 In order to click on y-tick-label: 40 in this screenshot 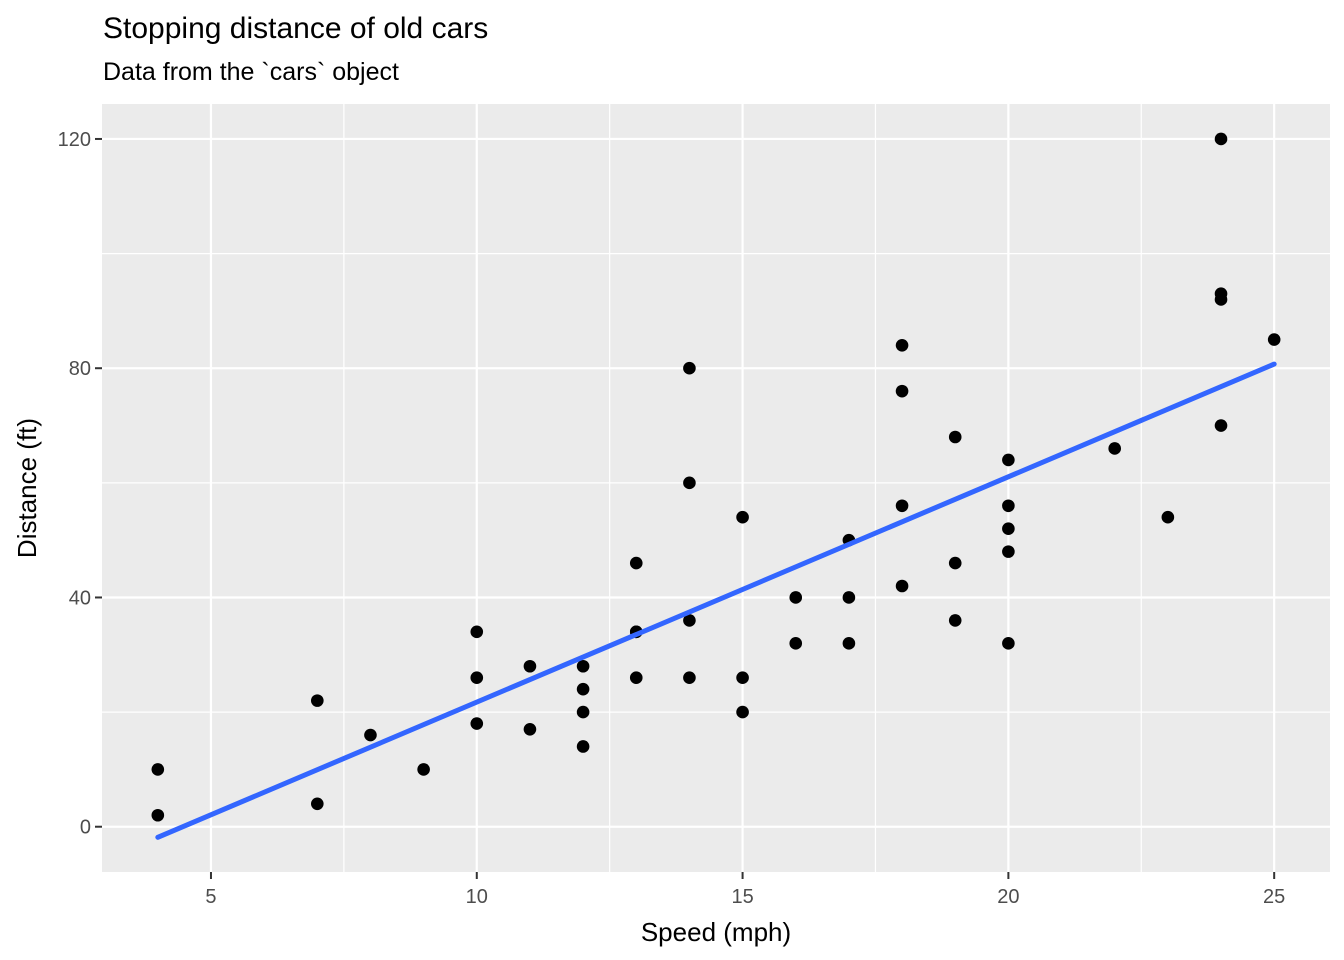, I will do `click(80, 598)`.